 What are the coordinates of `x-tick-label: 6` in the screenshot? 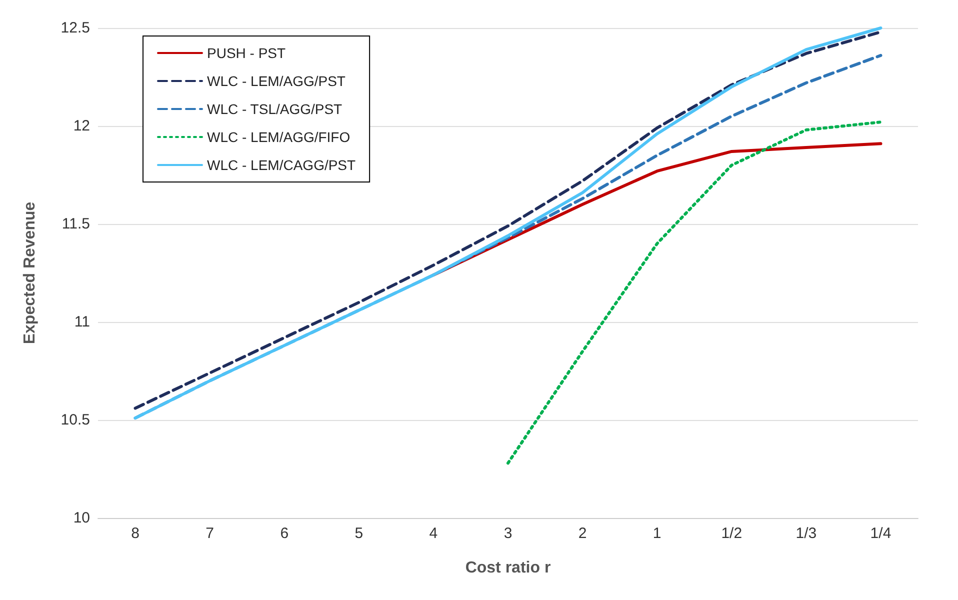 It's located at (284, 533).